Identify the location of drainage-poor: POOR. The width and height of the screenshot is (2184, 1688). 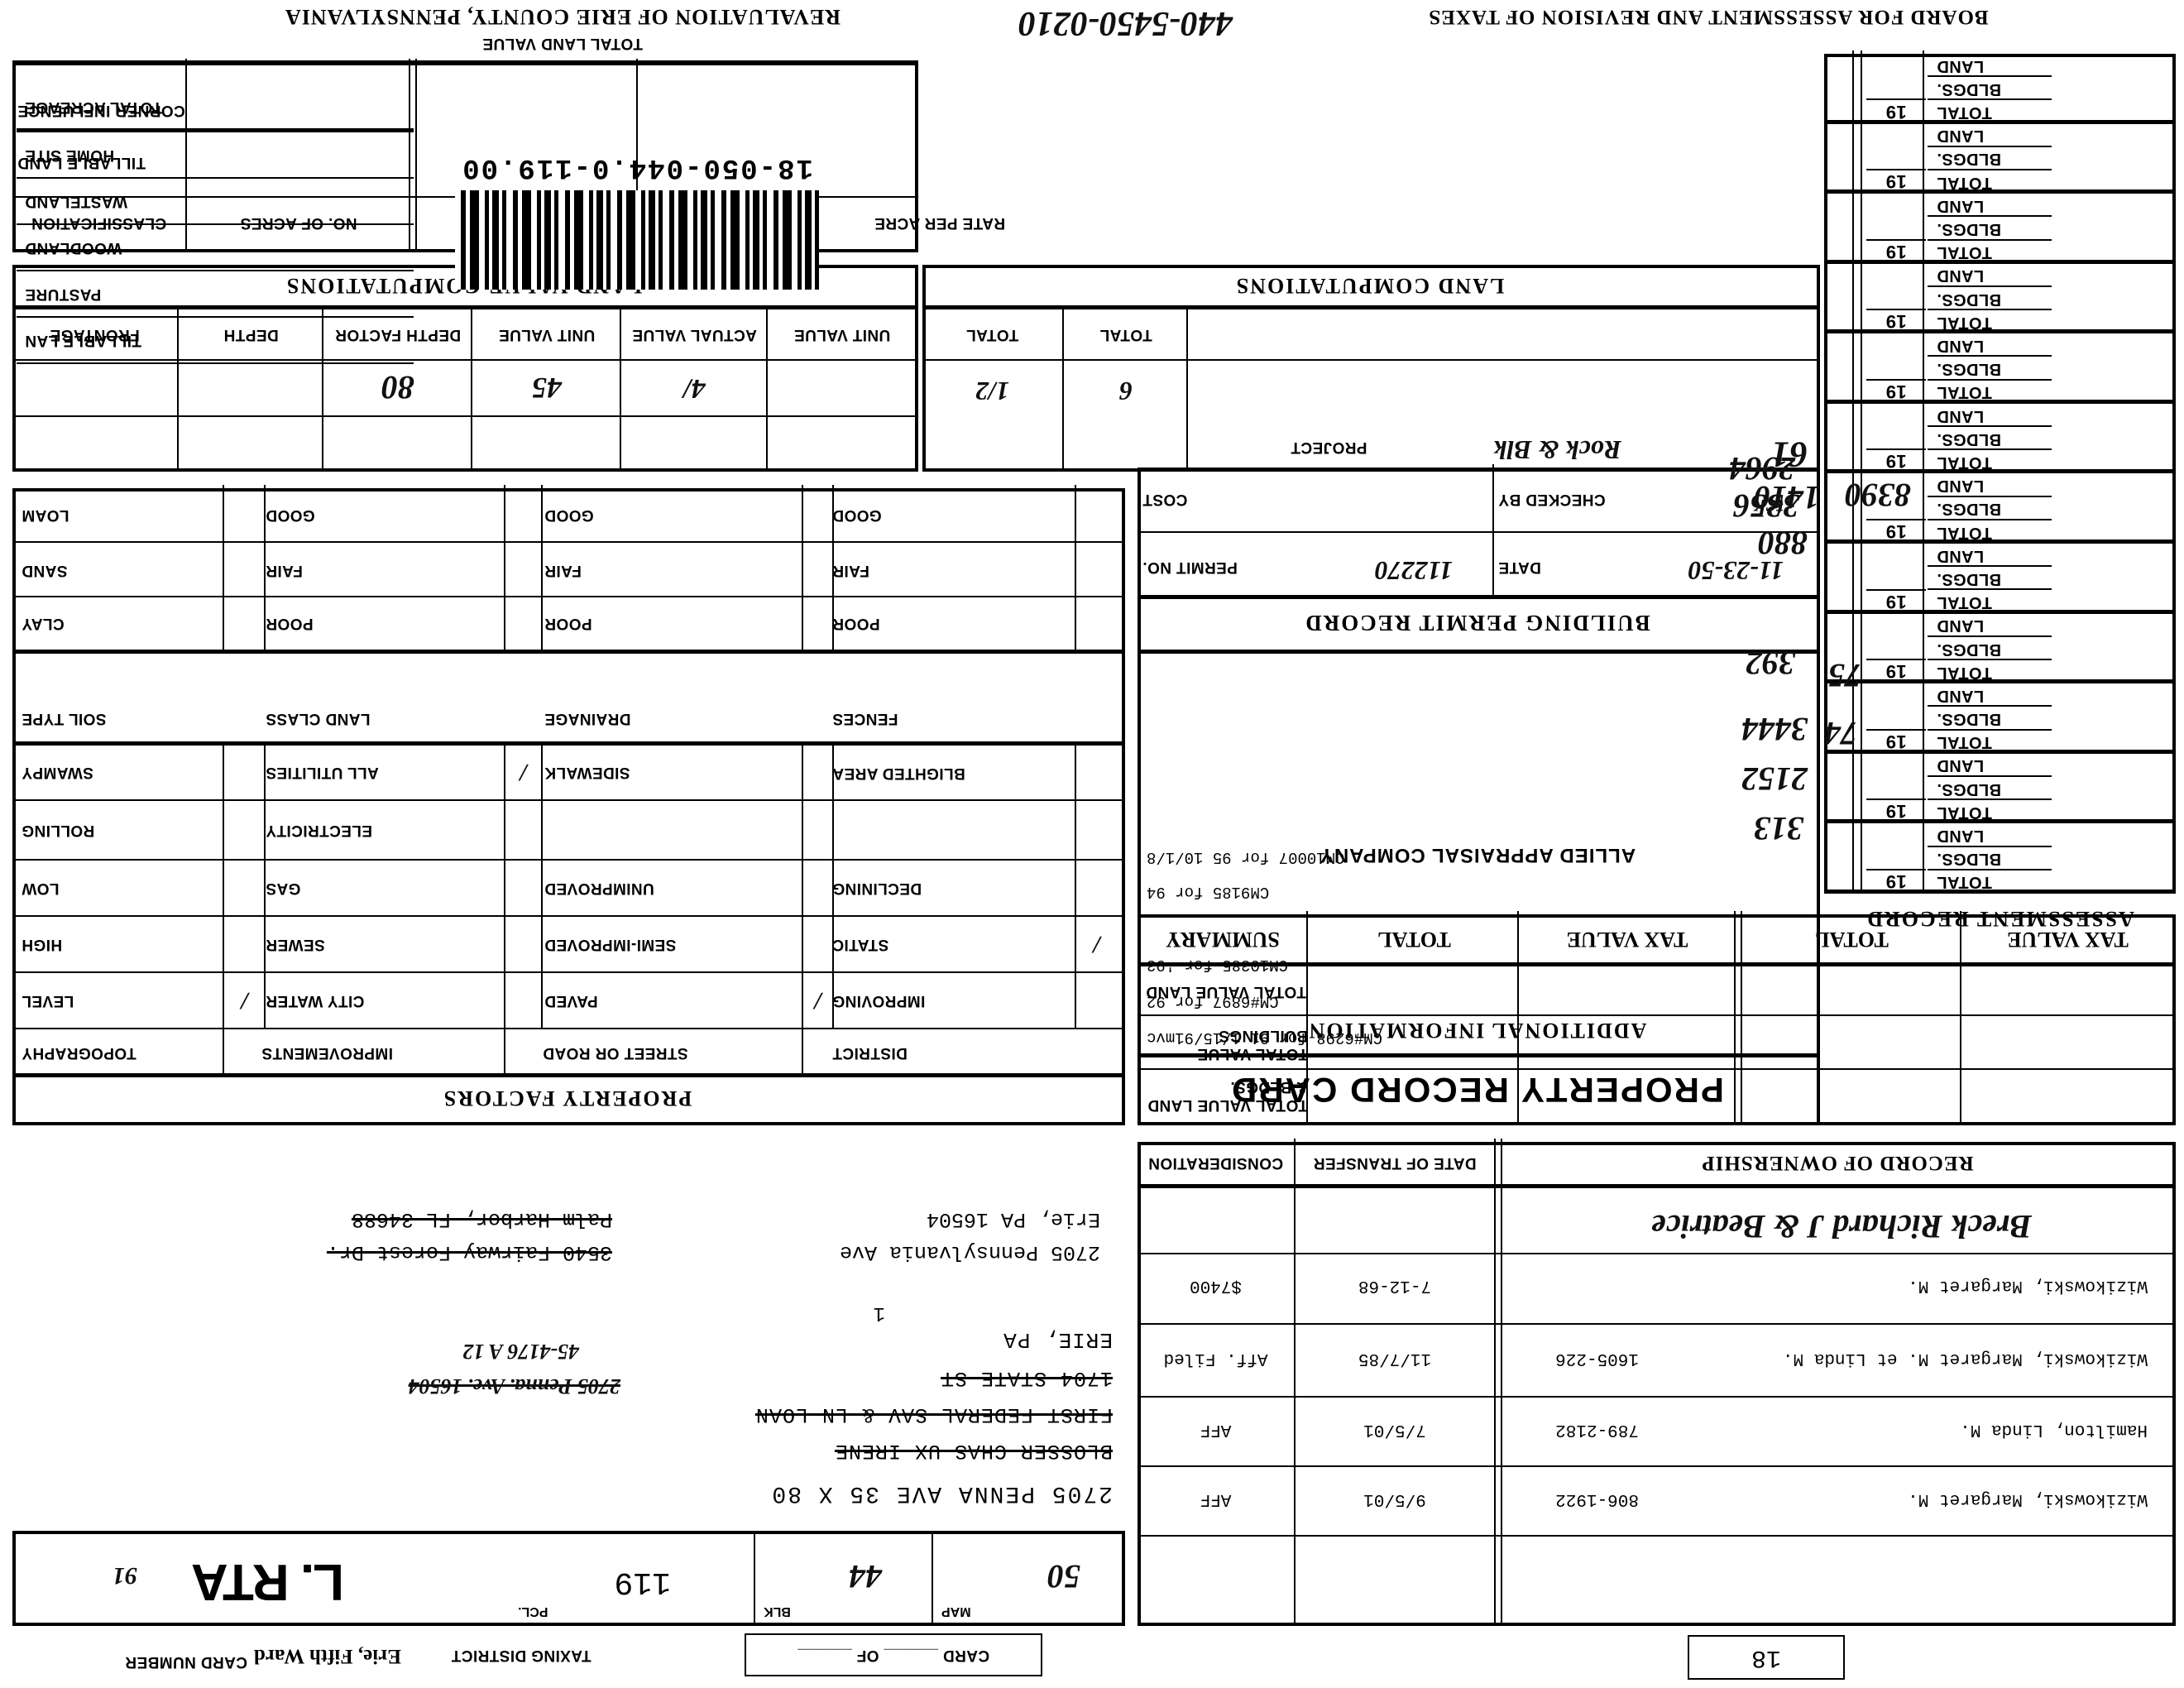
(568, 623).